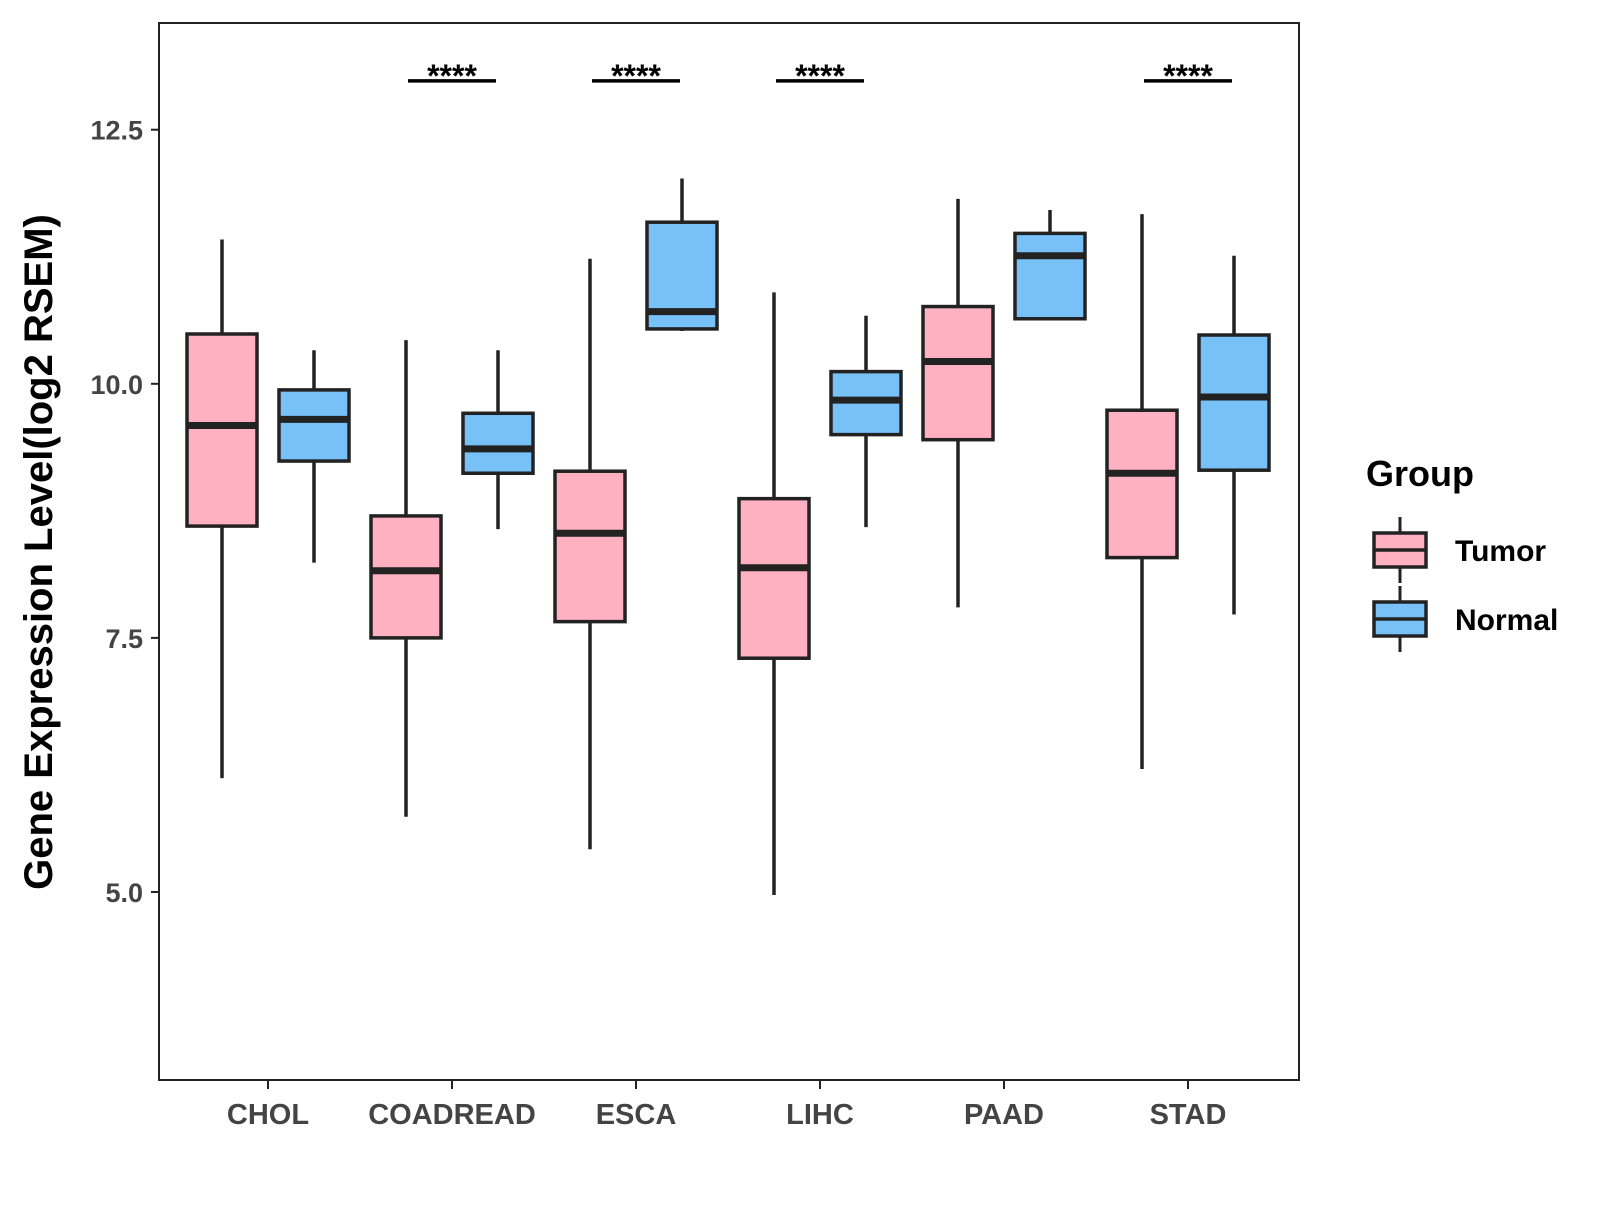 The height and width of the screenshot is (1205, 1600). I want to click on y-axis: 5.0 7.5 10.0 12.5, so click(124, 512).